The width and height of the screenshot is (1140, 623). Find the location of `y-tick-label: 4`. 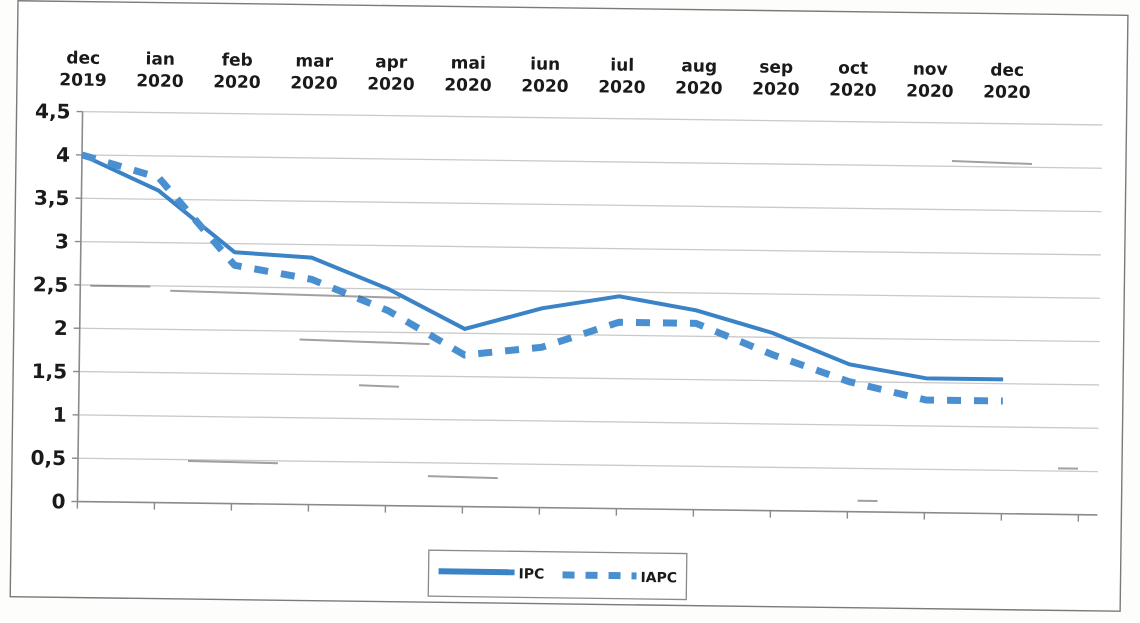

y-tick-label: 4 is located at coordinates (63, 155).